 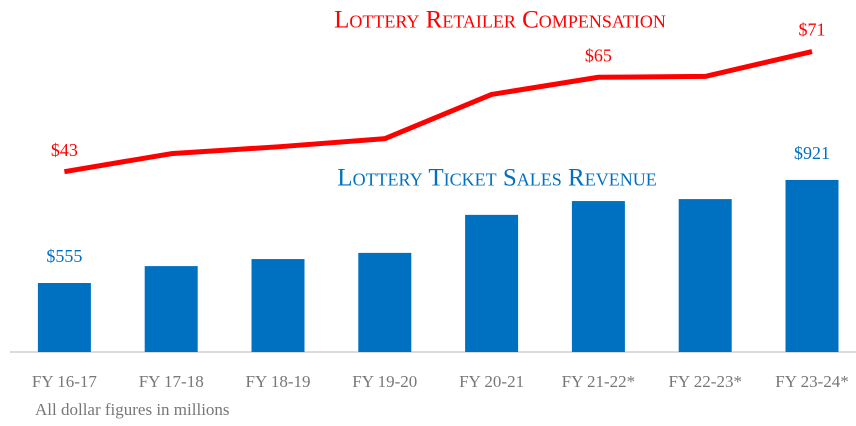 I want to click on x-tick-label: FY 18-19, so click(x=277, y=381).